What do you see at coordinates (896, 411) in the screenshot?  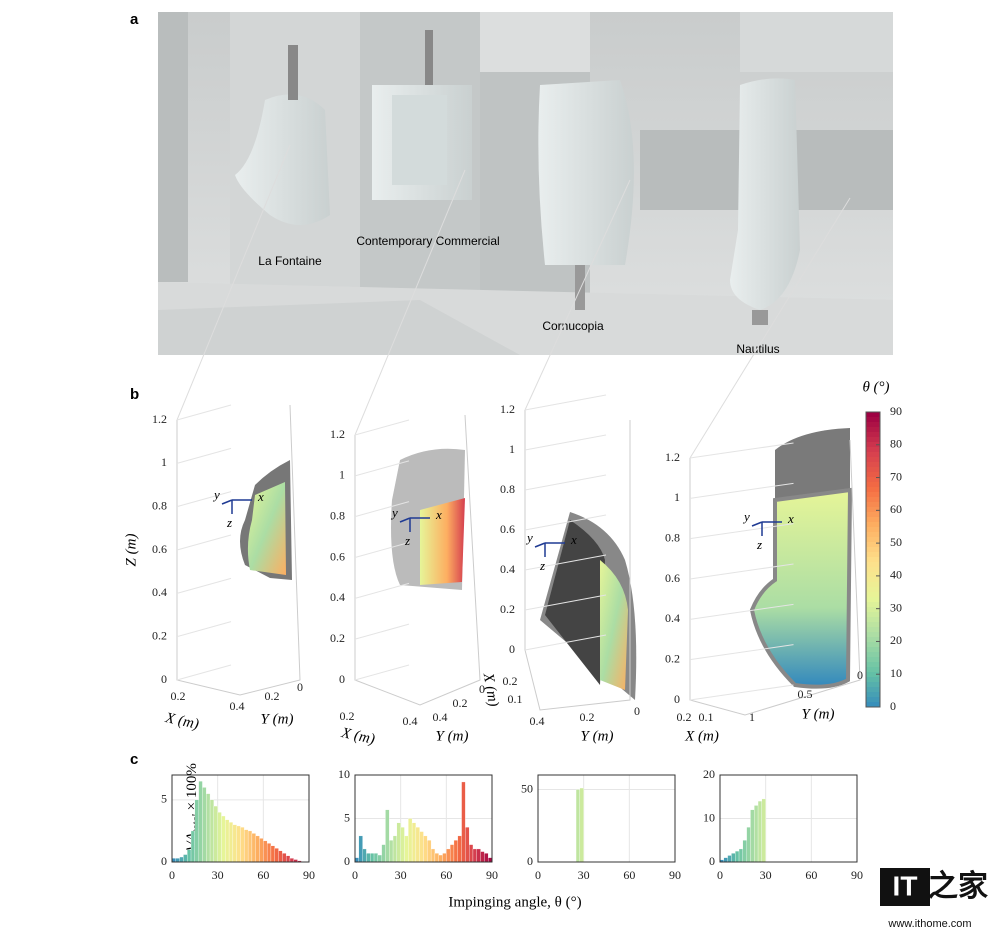 I see `colorbar-tick-label: 90` at bounding box center [896, 411].